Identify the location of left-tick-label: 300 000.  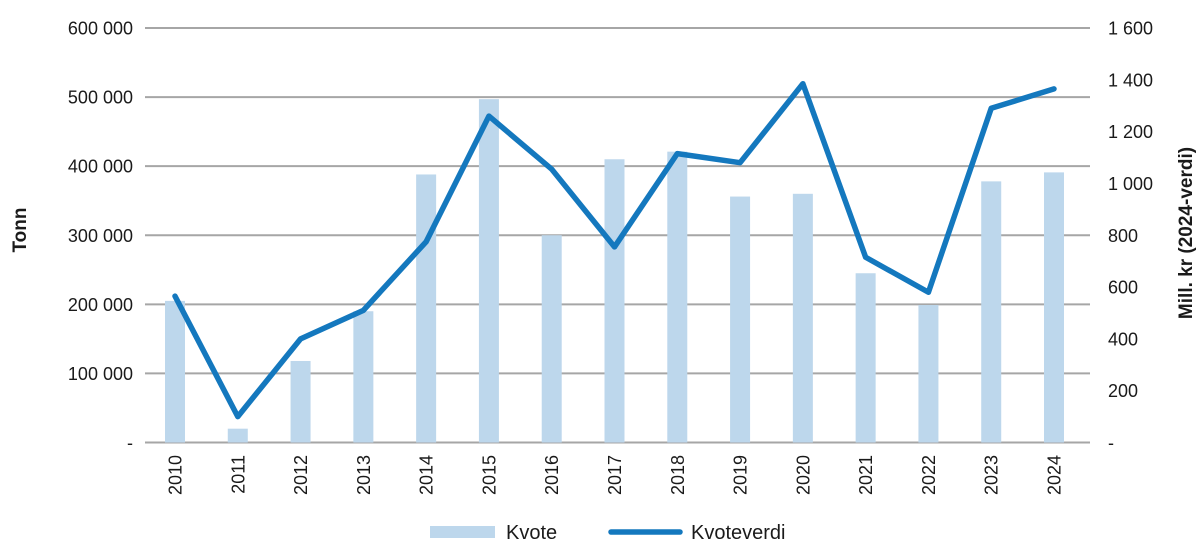
(100, 236).